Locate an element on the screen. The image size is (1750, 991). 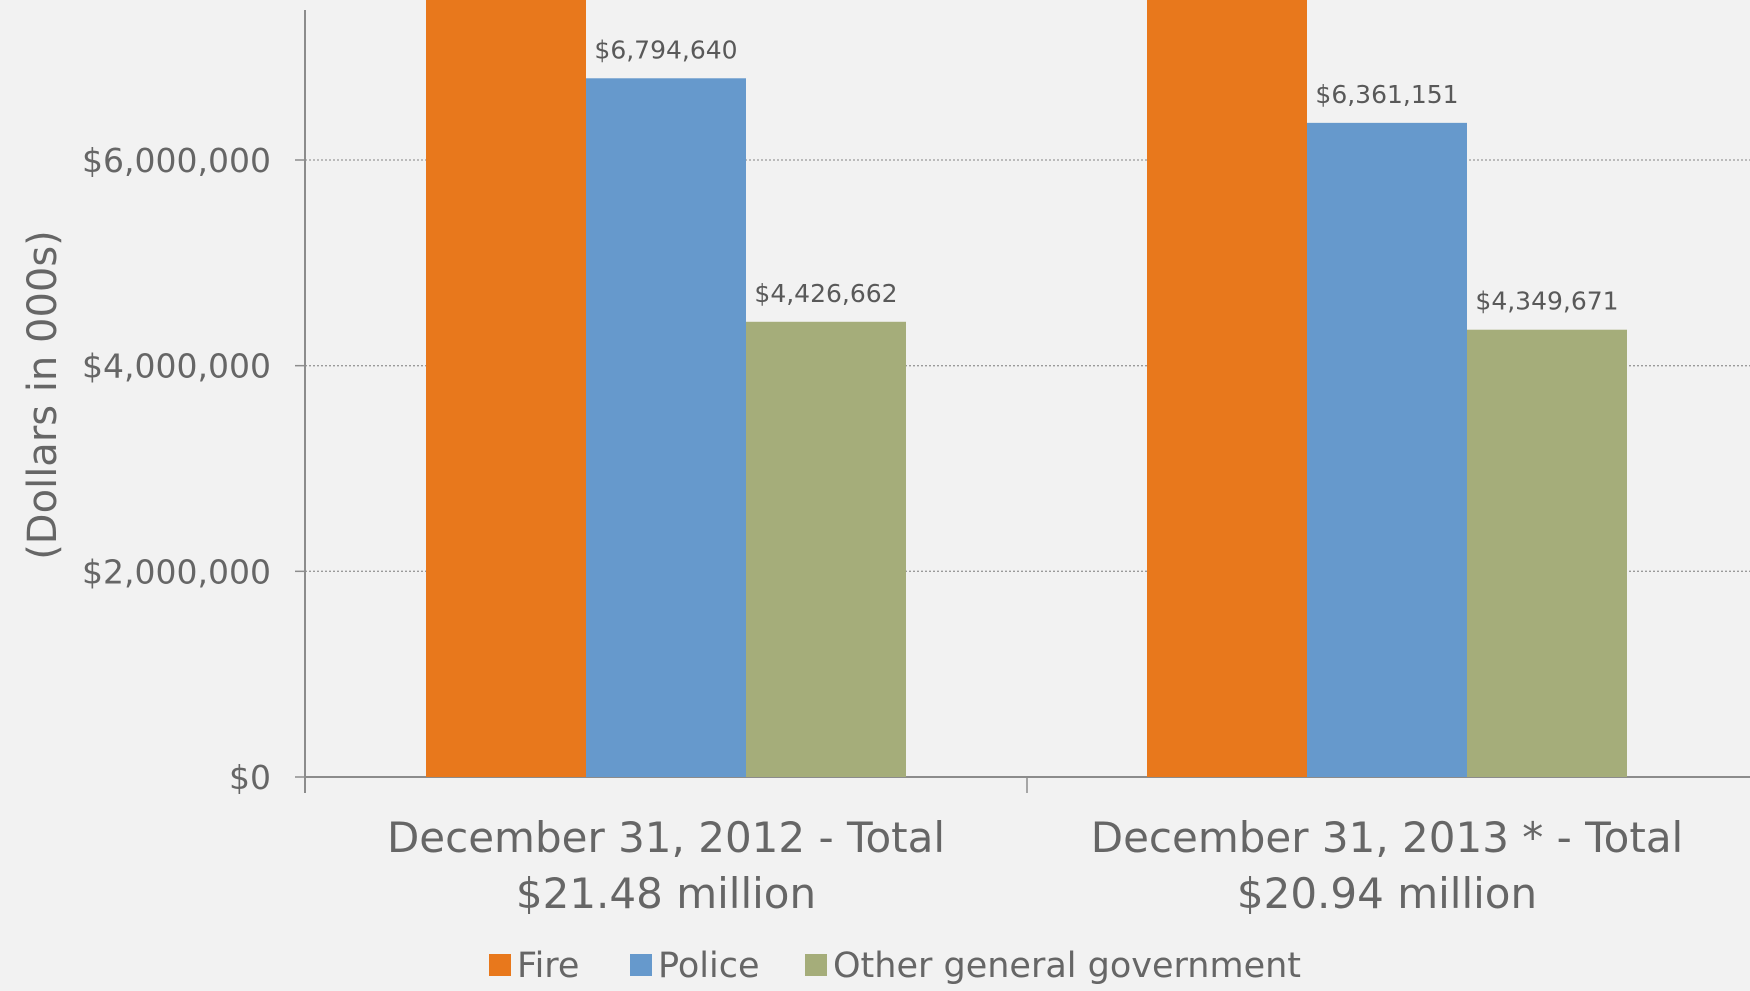
x-category-label: December 31, 2013 * - Total is located at coordinates (1387, 837).